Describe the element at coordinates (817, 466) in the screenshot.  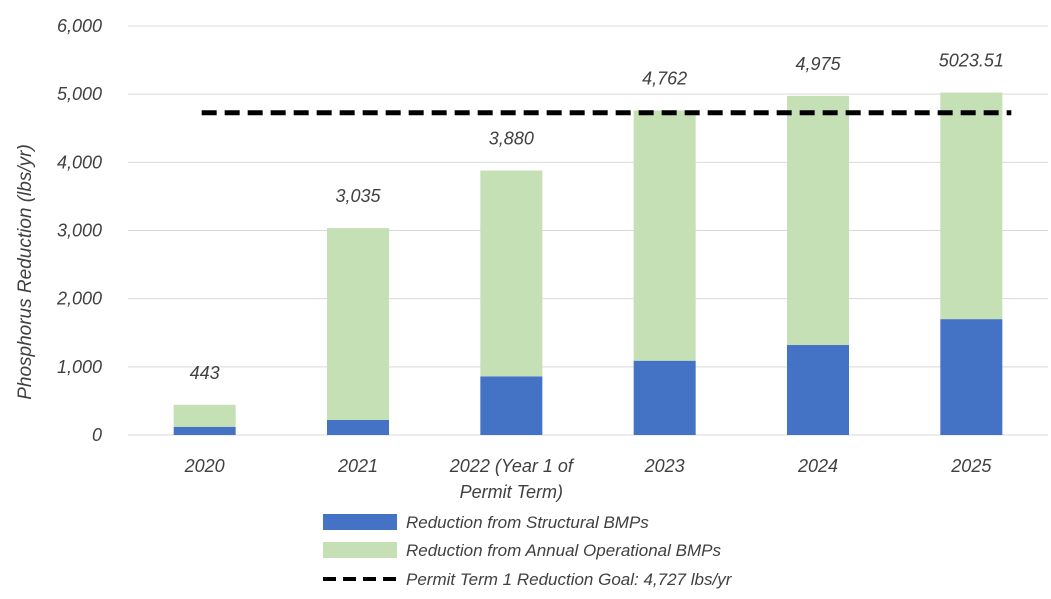
I see `x-tick-label: 2024` at that location.